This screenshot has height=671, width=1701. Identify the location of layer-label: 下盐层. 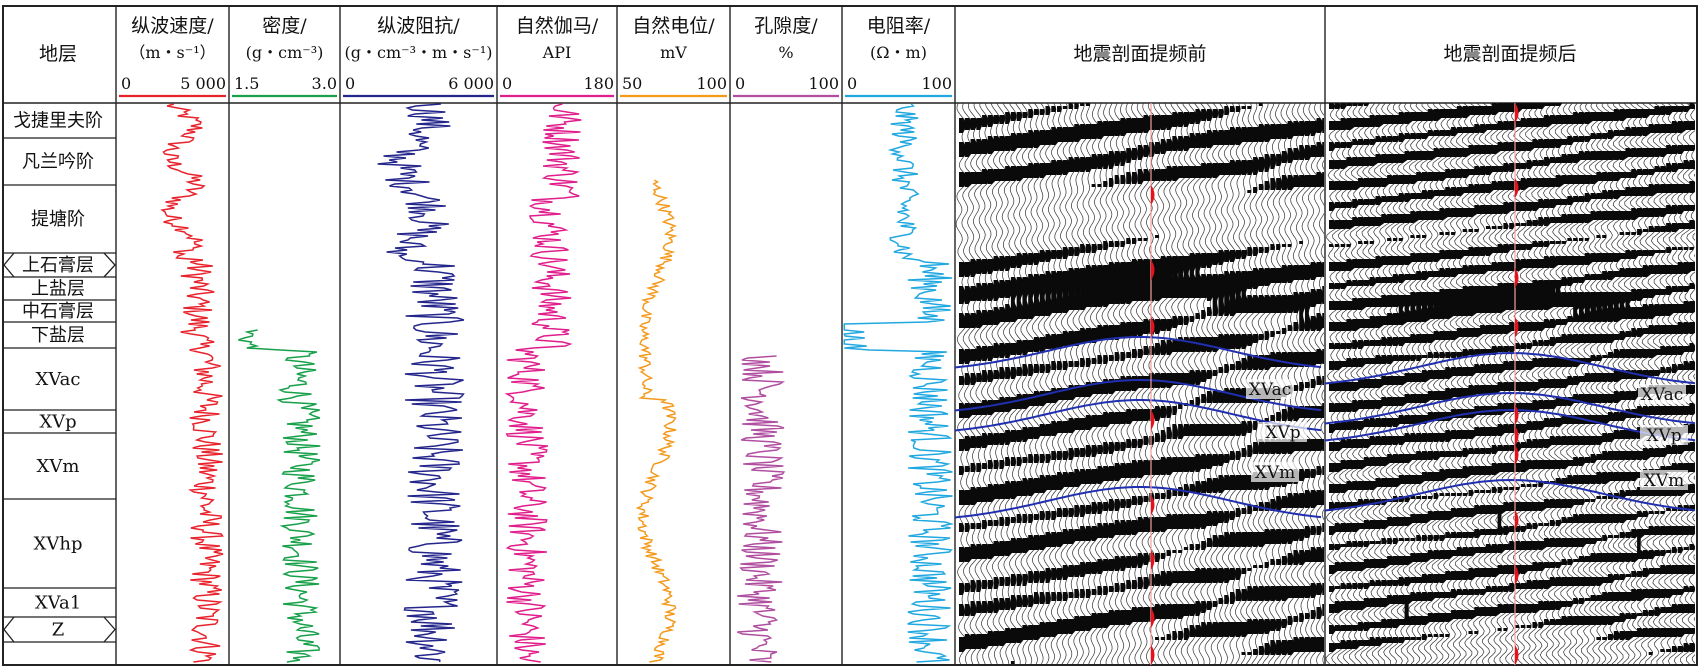
(58, 335).